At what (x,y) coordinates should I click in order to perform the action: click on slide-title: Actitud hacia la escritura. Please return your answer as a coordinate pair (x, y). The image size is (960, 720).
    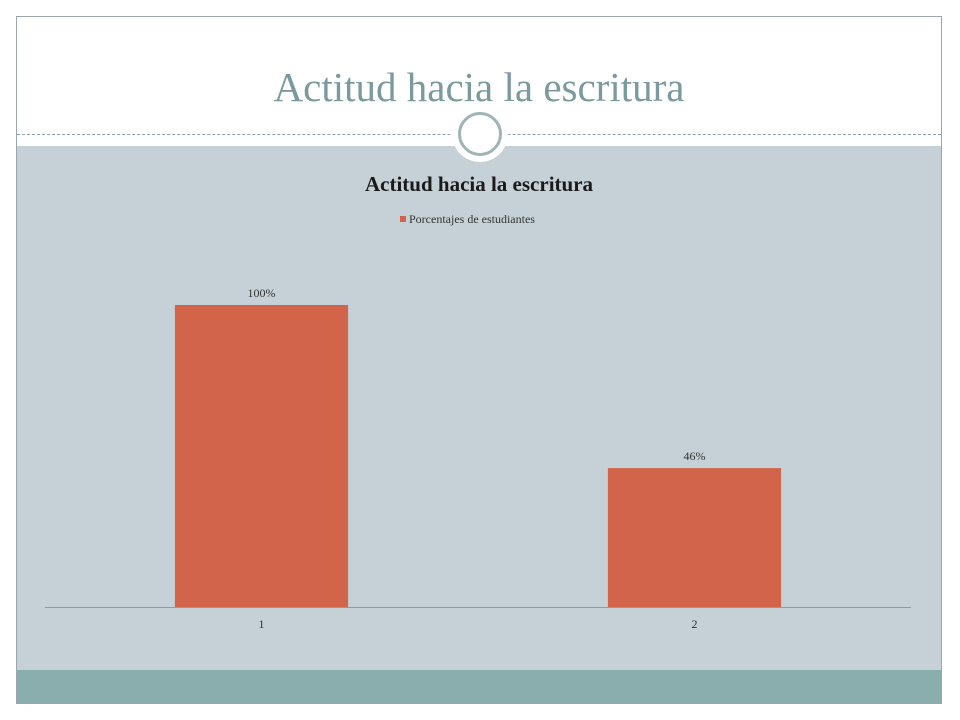
    Looking at the image, I should click on (479, 87).